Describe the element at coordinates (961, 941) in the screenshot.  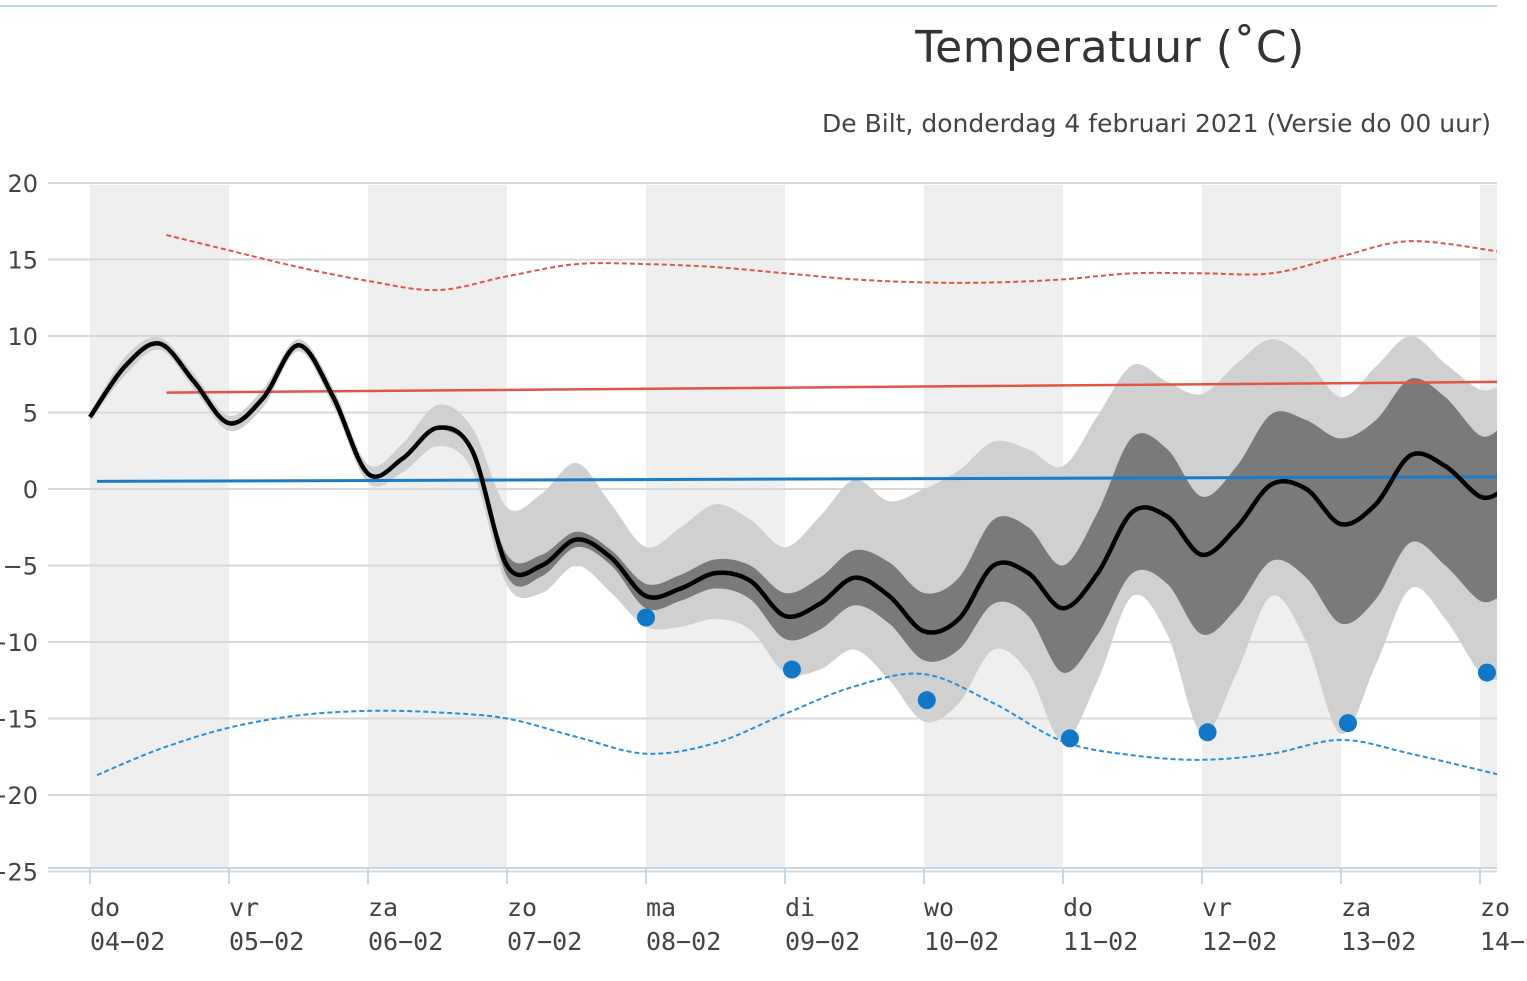
I see `x-tick-date: 10−02` at that location.